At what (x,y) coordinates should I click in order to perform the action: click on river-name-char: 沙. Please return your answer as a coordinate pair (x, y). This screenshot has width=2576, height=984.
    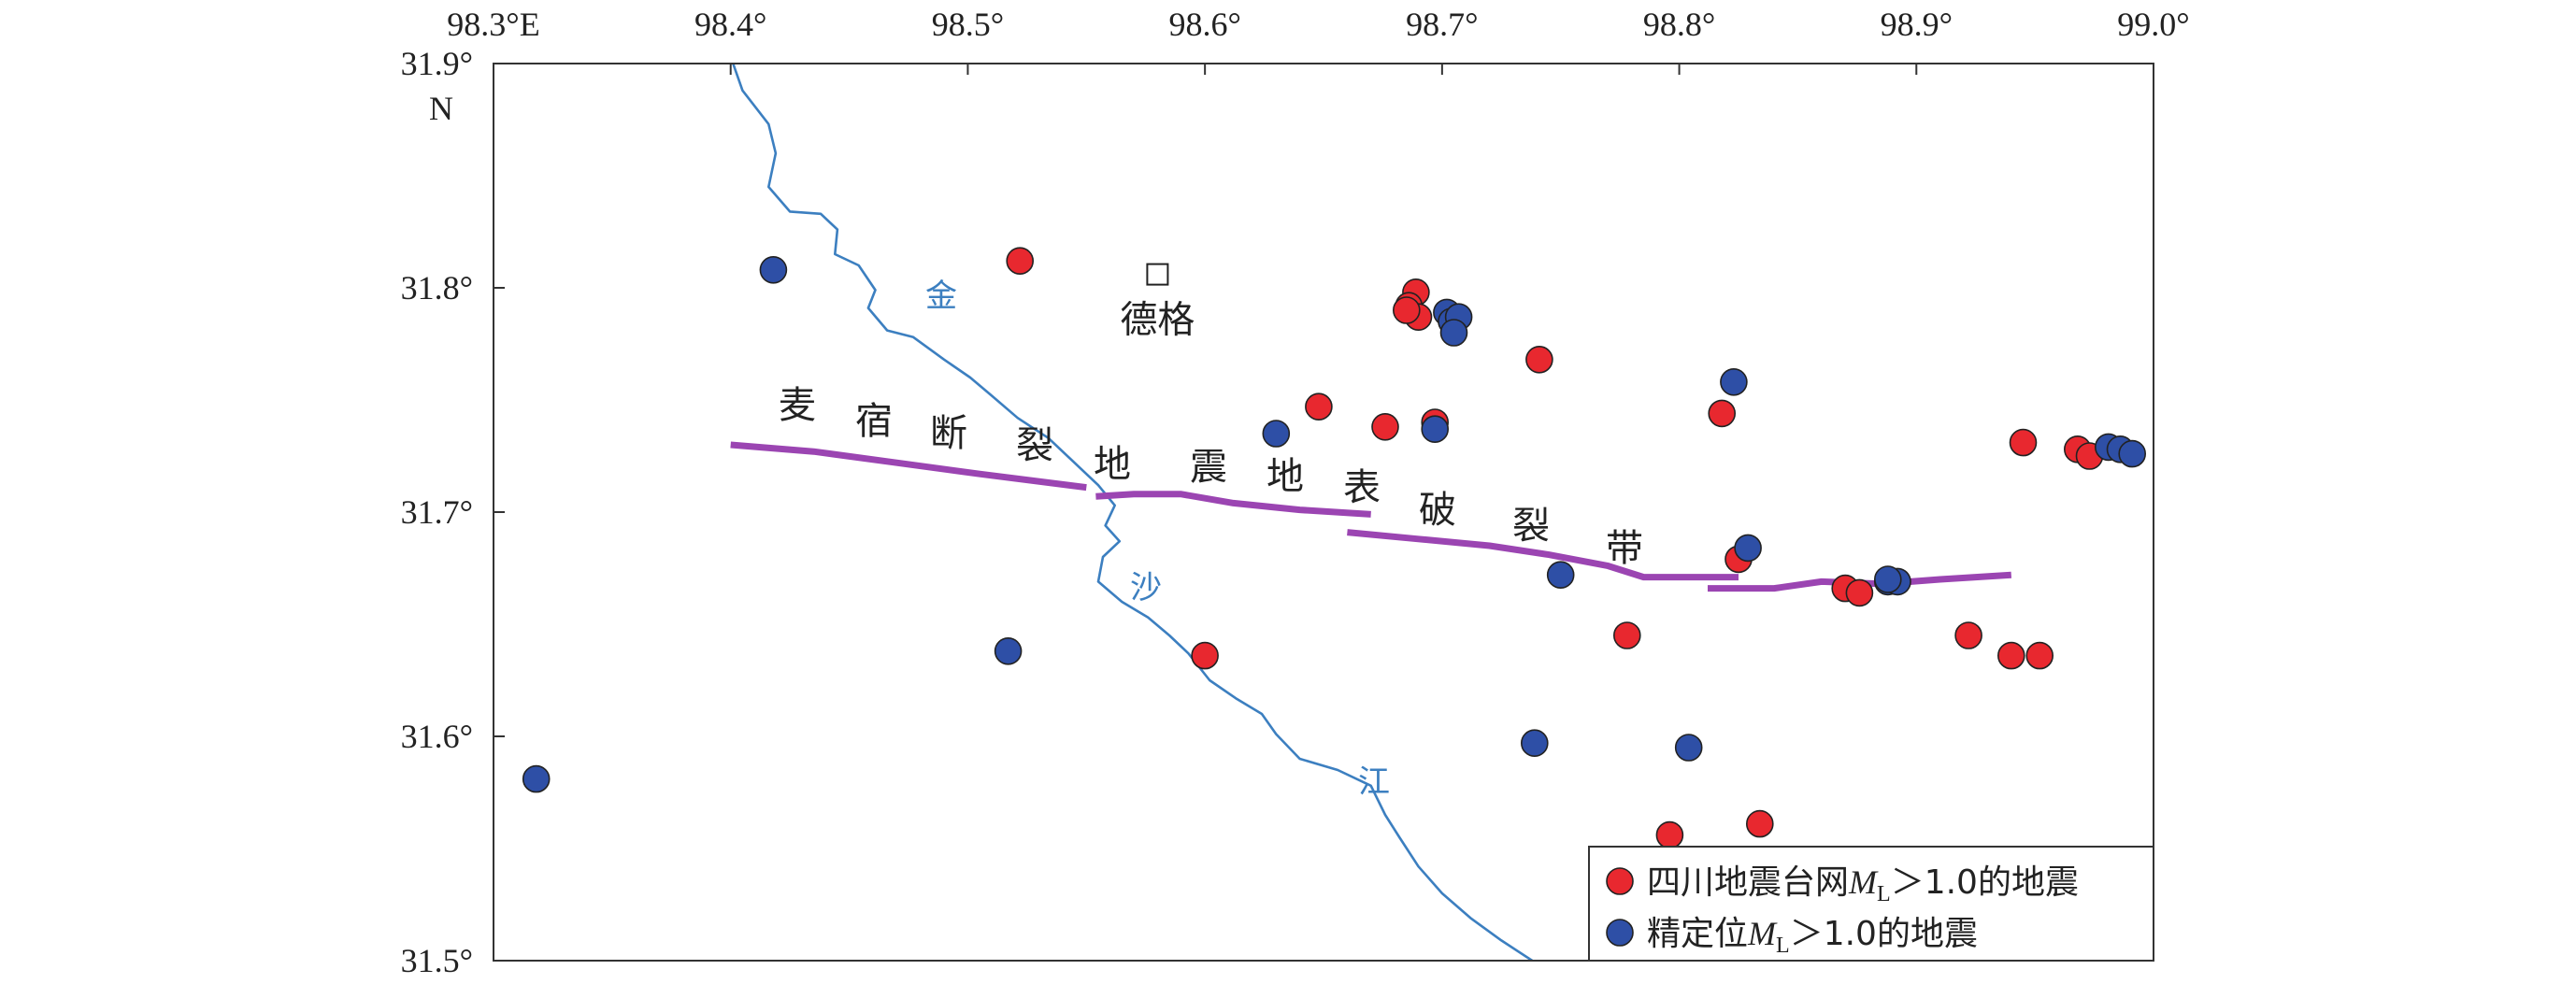
    Looking at the image, I should click on (1146, 587).